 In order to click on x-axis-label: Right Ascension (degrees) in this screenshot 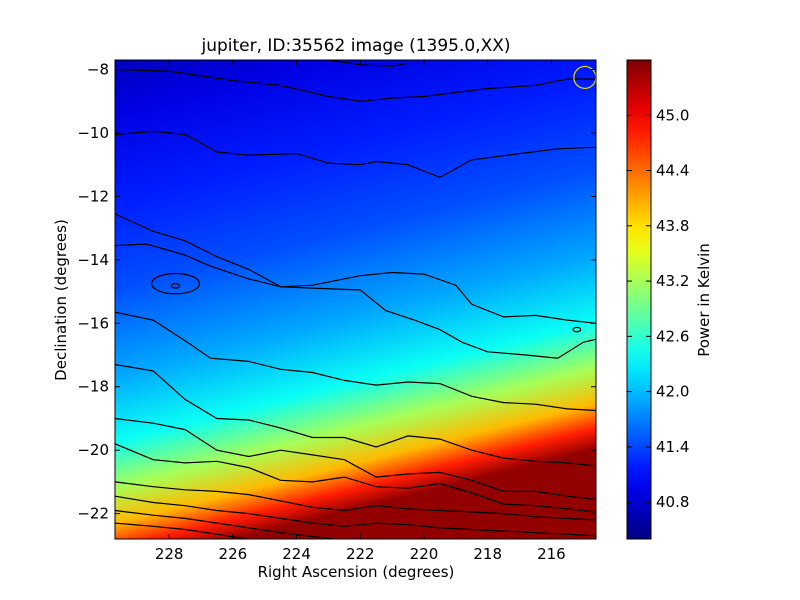, I will do `click(356, 572)`.